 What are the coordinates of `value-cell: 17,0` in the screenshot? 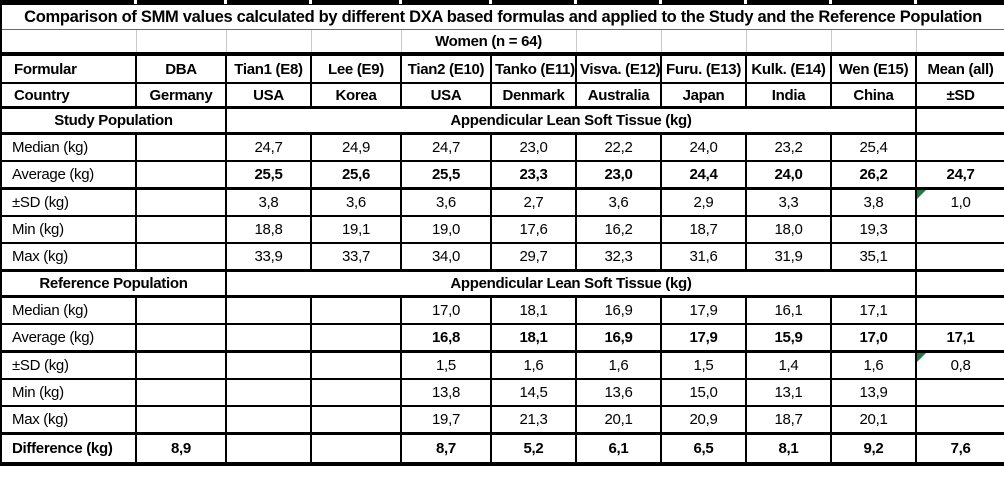 It's located at (446, 310).